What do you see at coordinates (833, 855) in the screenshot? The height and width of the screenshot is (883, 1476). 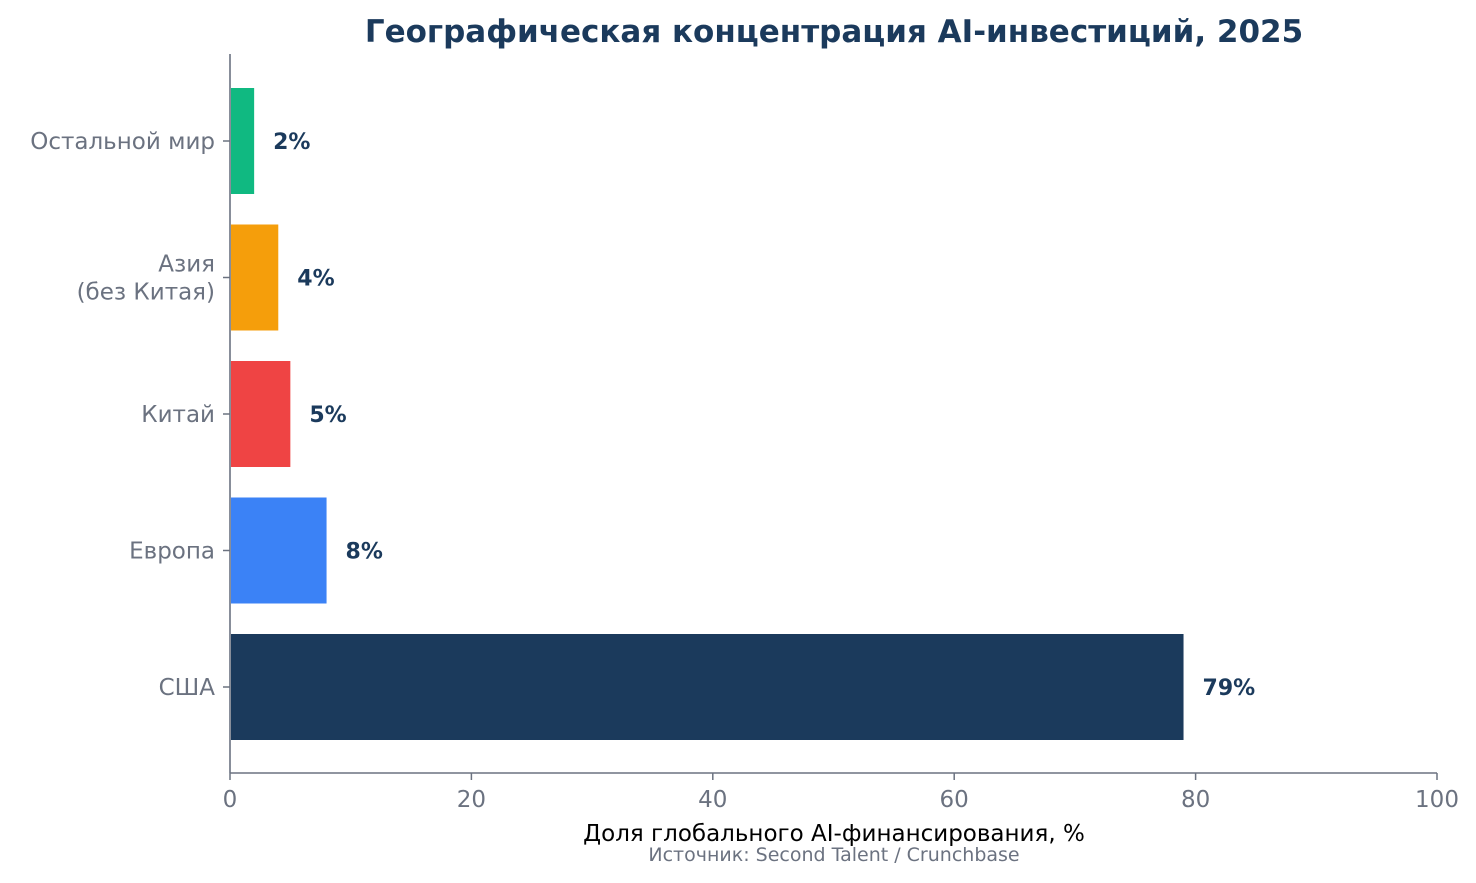 I see `source-note: Источник: Second Talent / Crunchbase` at bounding box center [833, 855].